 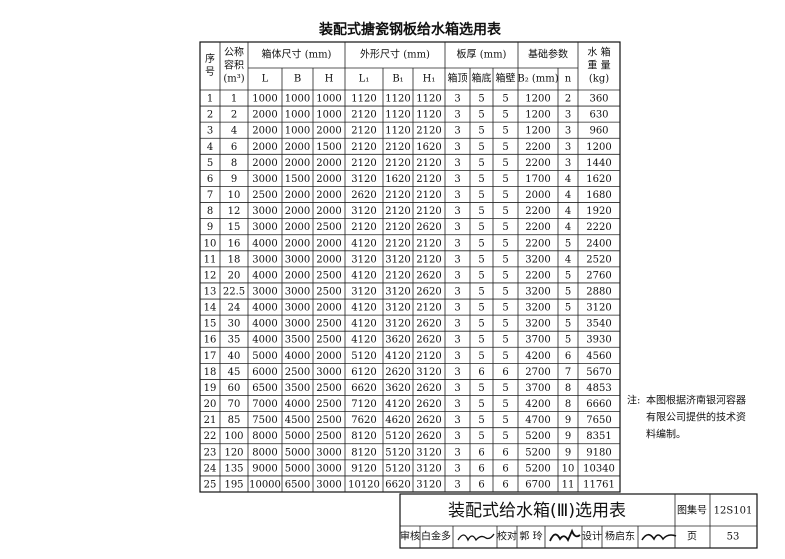 I want to click on sub-header: 箱顶, so click(x=458, y=78).